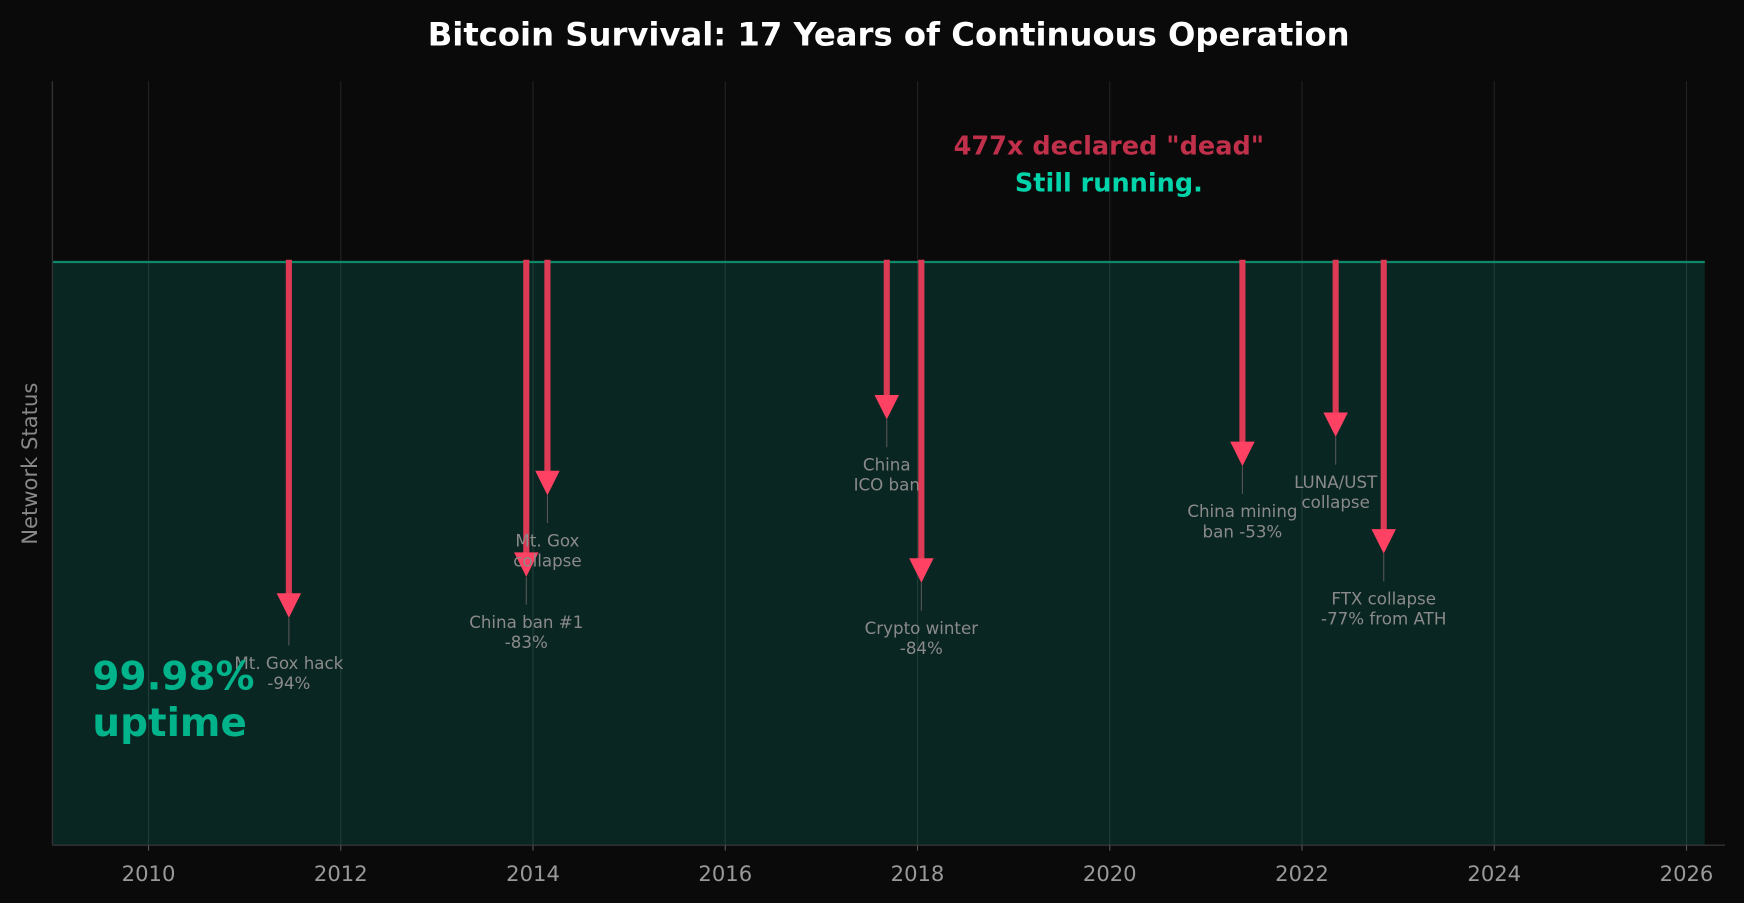 Image resolution: width=1744 pixels, height=903 pixels. What do you see at coordinates (288, 683) in the screenshot?
I see `event-label: -94%` at bounding box center [288, 683].